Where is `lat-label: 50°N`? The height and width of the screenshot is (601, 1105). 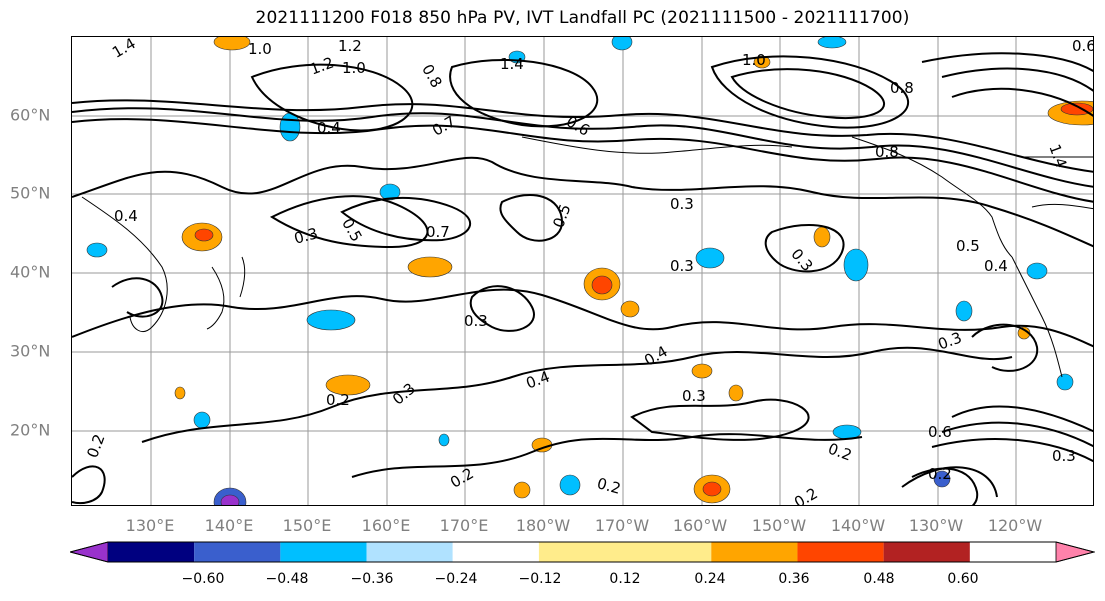
lat-label: 50°N is located at coordinates (30, 193).